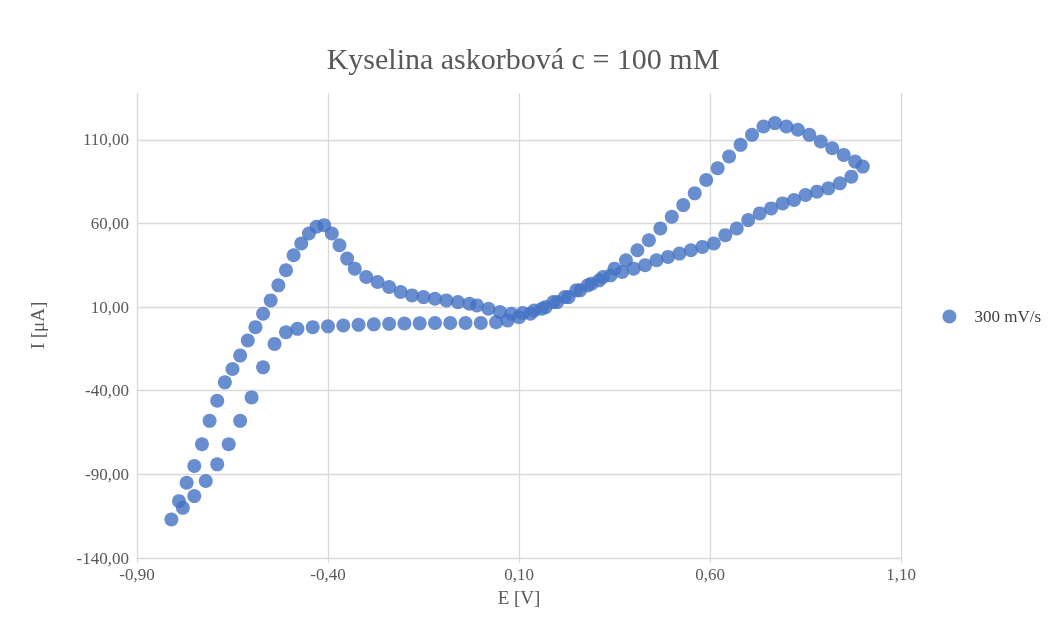  What do you see at coordinates (1007, 316) in the screenshot?
I see `legend-label: 300 mV/s` at bounding box center [1007, 316].